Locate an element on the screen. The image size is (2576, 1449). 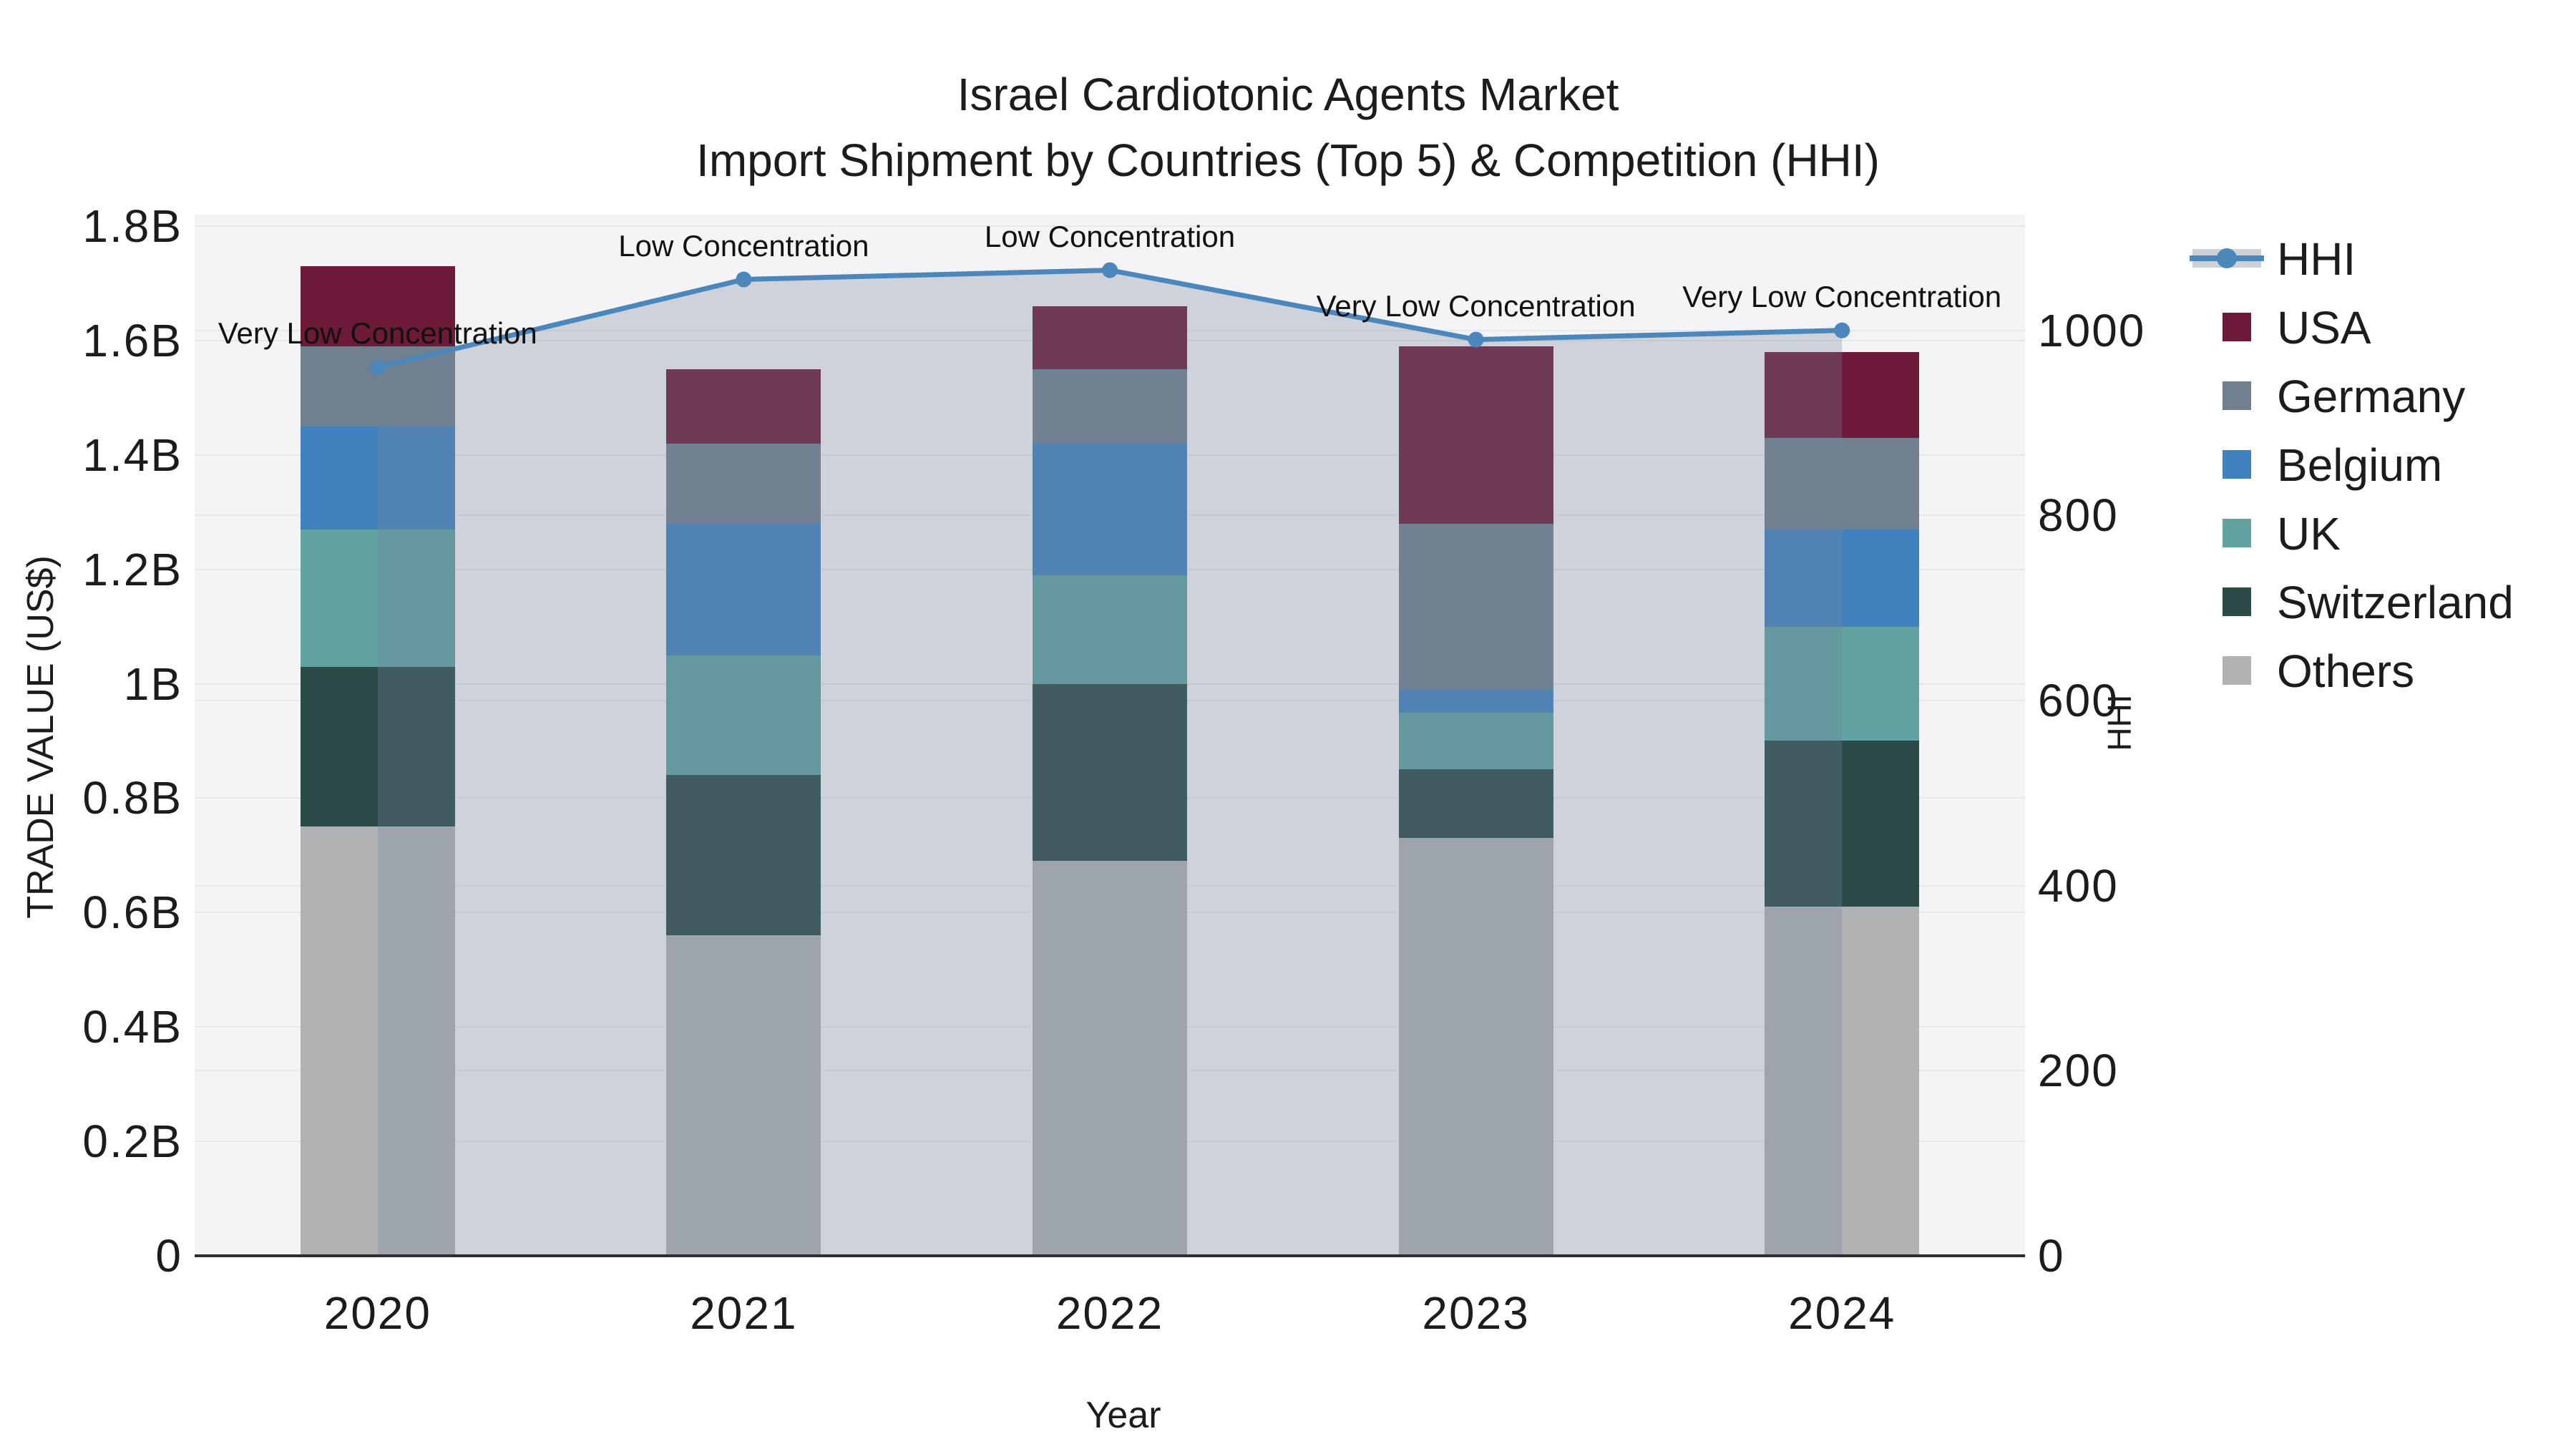
y-right-tick-800: 800 is located at coordinates (2078, 515).